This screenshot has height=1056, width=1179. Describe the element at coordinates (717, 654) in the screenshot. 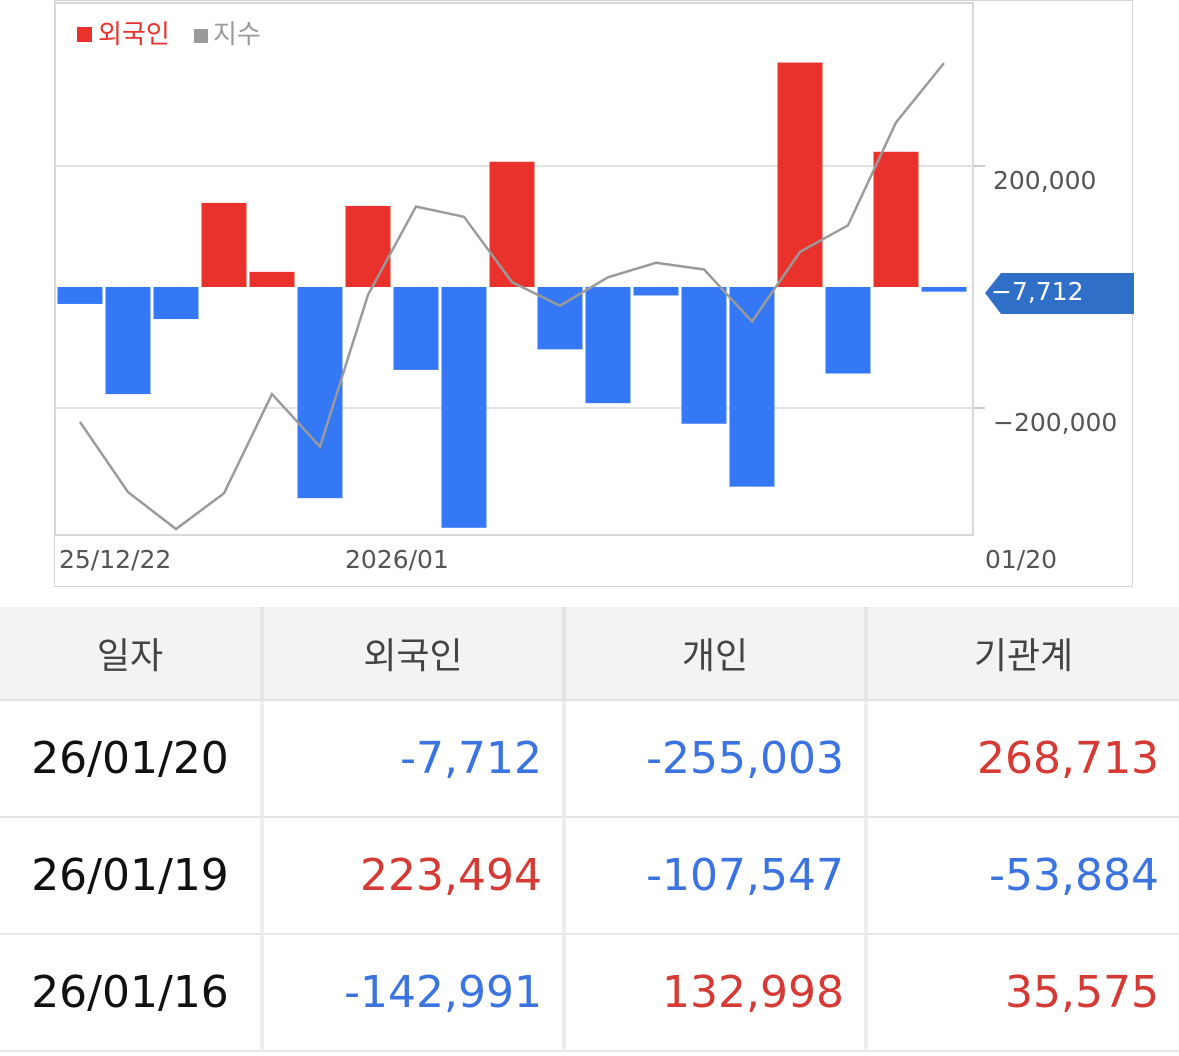

I see `header-individual: 개인` at that location.